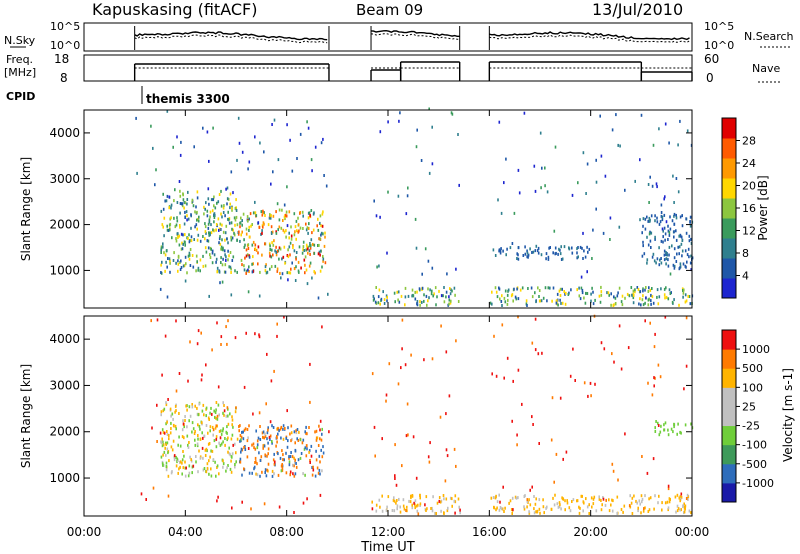 The height and width of the screenshot is (554, 800). What do you see at coordinates (185, 532) in the screenshot?
I see `x-tick-label: 04:00` at bounding box center [185, 532].